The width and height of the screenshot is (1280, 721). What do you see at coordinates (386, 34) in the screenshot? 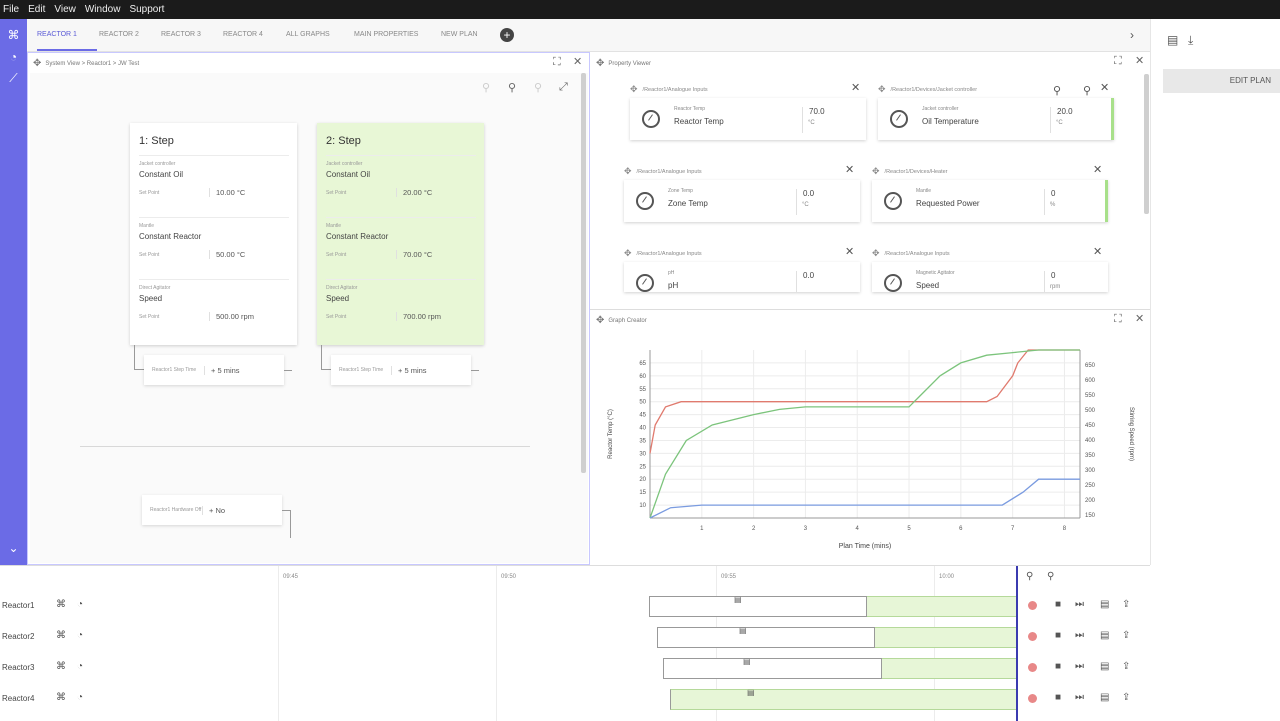
I see `tab-main-properties: MAIN PROPERTIES` at bounding box center [386, 34].